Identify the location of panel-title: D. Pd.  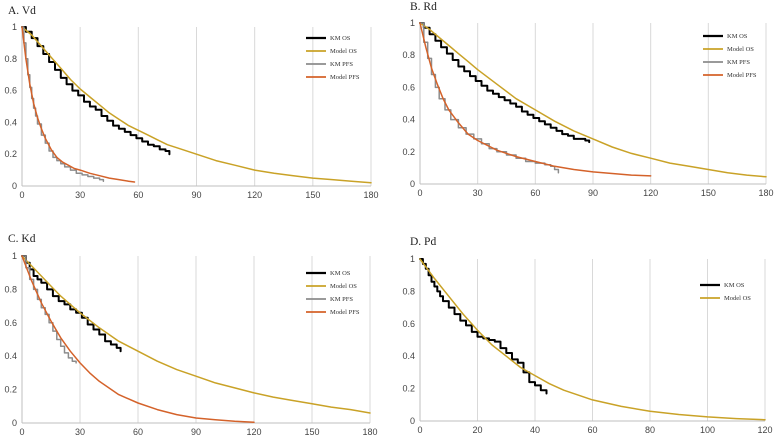
(423, 242).